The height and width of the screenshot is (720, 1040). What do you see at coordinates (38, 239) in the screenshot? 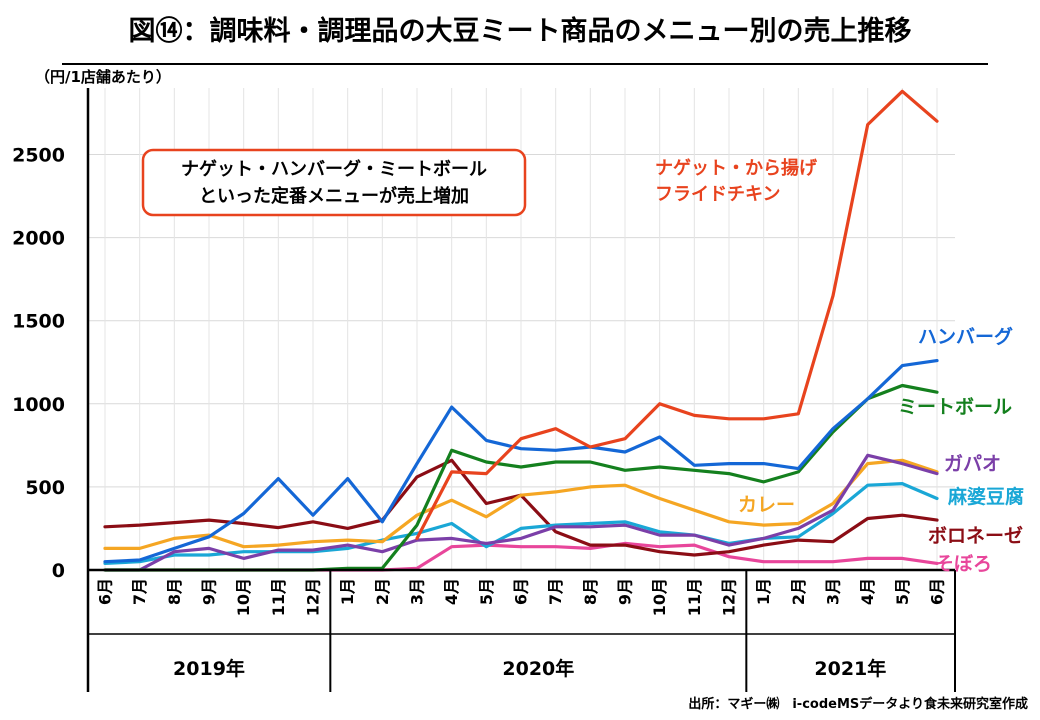
I see `y-tick-2000: 2000` at bounding box center [38, 239].